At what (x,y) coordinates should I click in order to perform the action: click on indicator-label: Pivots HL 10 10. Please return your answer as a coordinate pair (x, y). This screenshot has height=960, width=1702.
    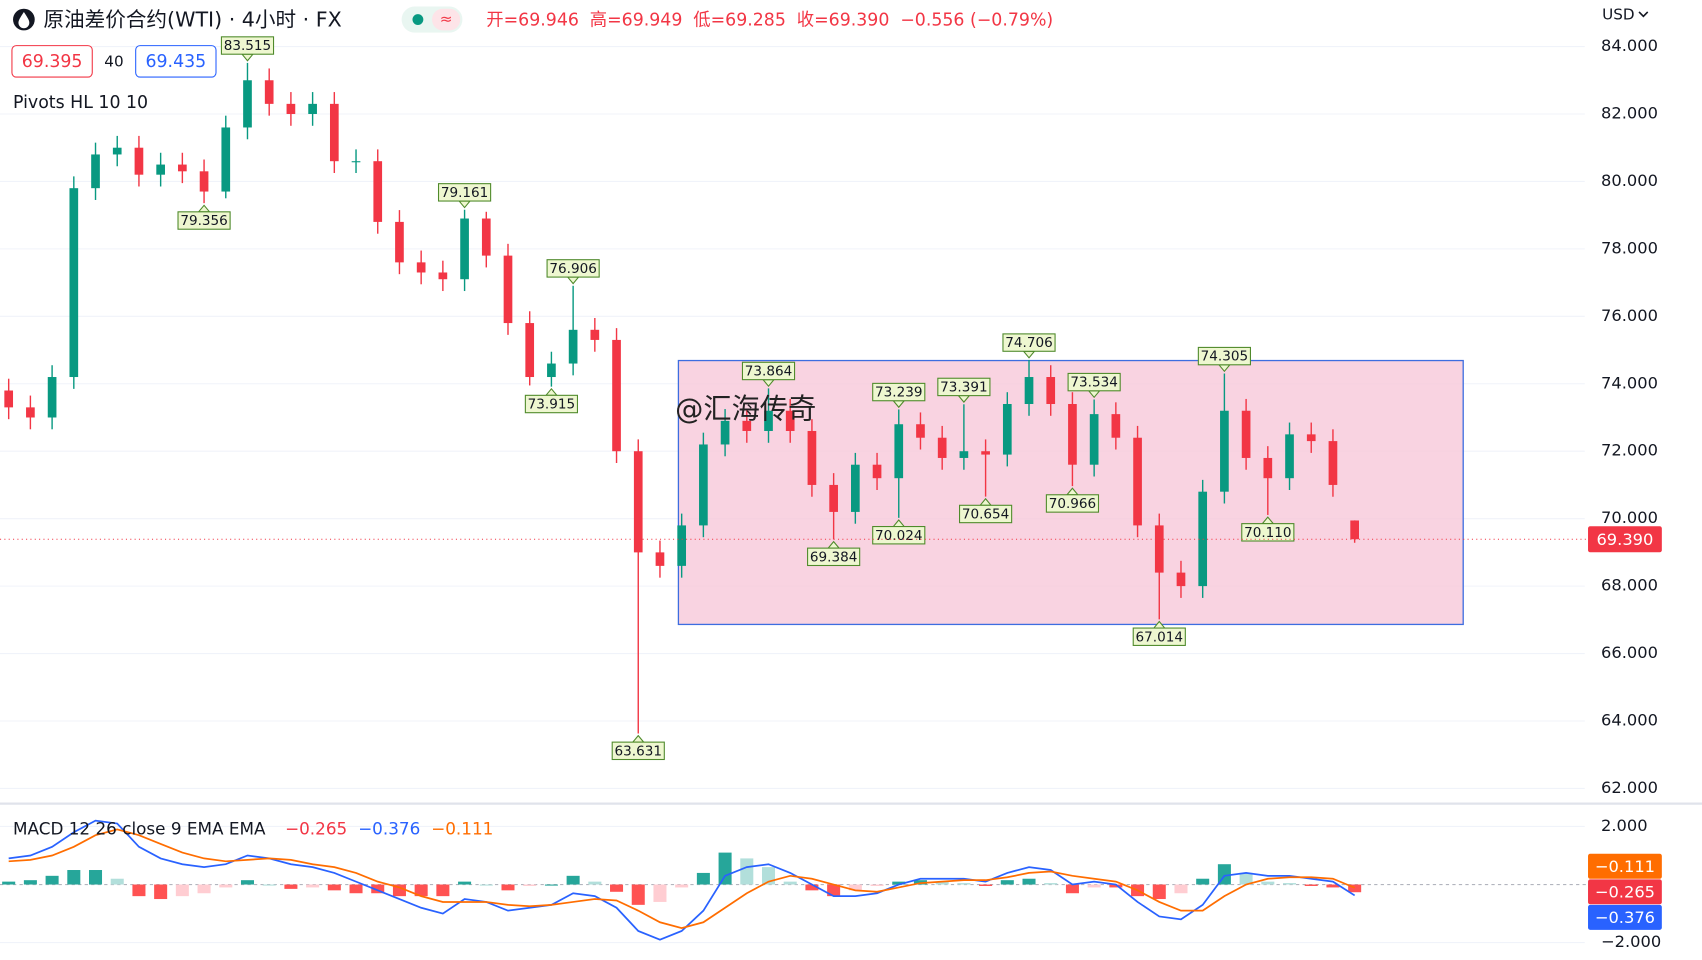
    Looking at the image, I should click on (80, 103).